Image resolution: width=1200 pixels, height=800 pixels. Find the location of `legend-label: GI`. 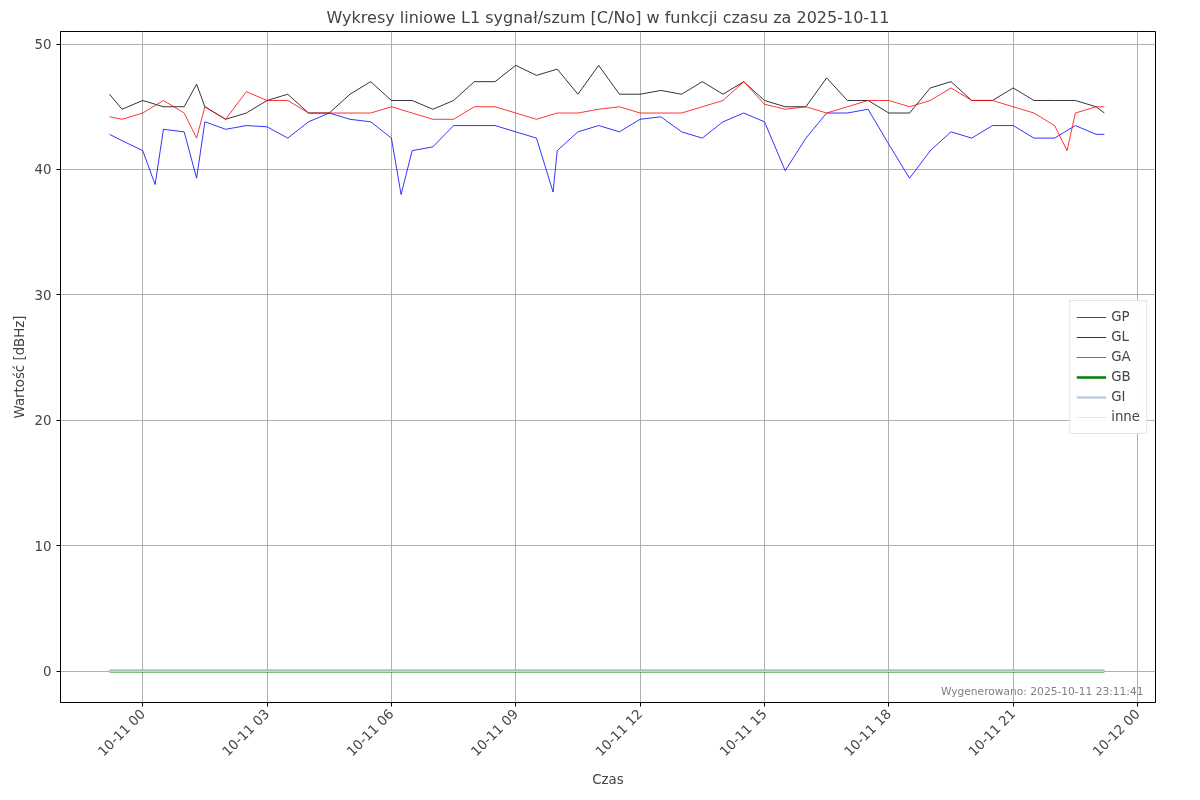

legend-label: GI is located at coordinates (1119, 396).